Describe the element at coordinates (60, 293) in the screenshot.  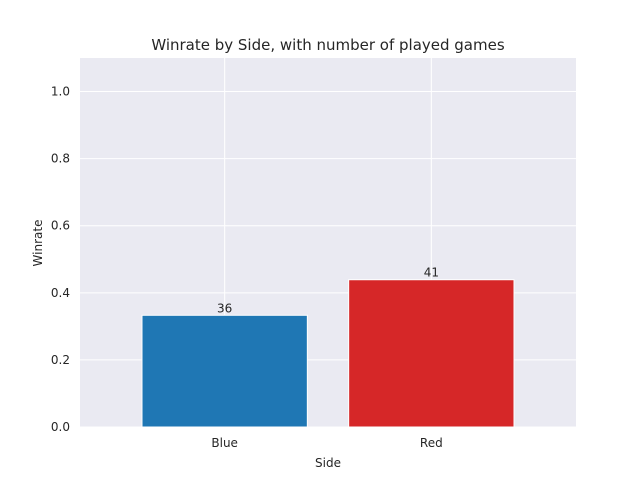
I see `y-tick-label: 0.4` at that location.